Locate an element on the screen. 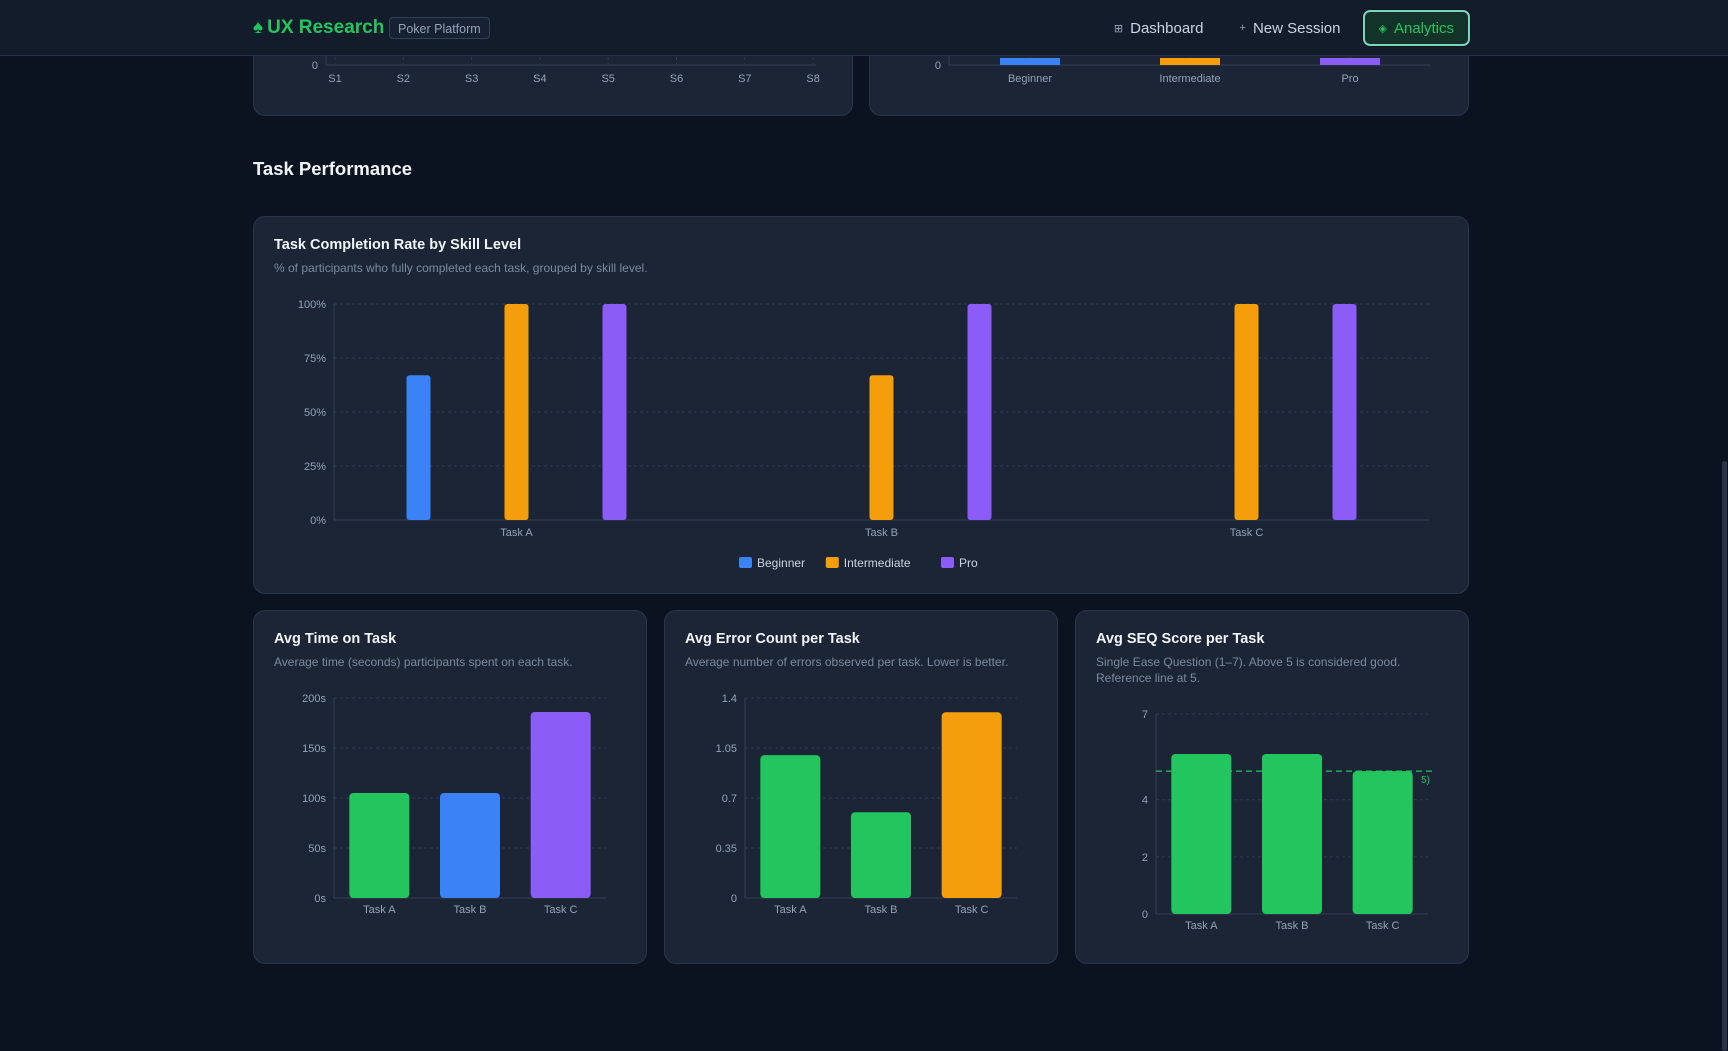  y-tick-label: 1.05 is located at coordinates (726, 749).